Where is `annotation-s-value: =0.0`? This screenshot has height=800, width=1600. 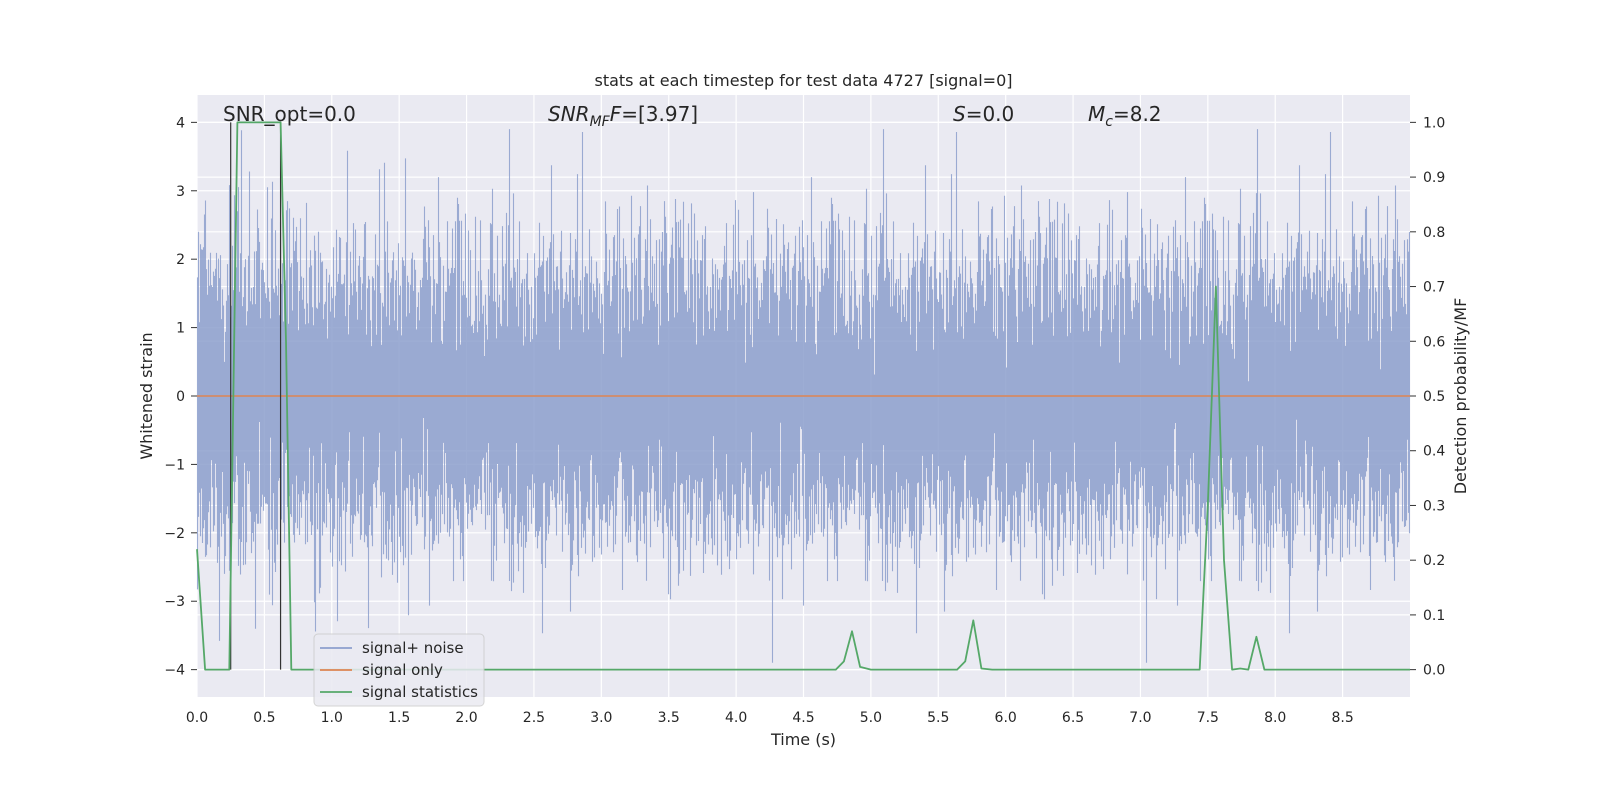 annotation-s-value: =0.0 is located at coordinates (990, 114).